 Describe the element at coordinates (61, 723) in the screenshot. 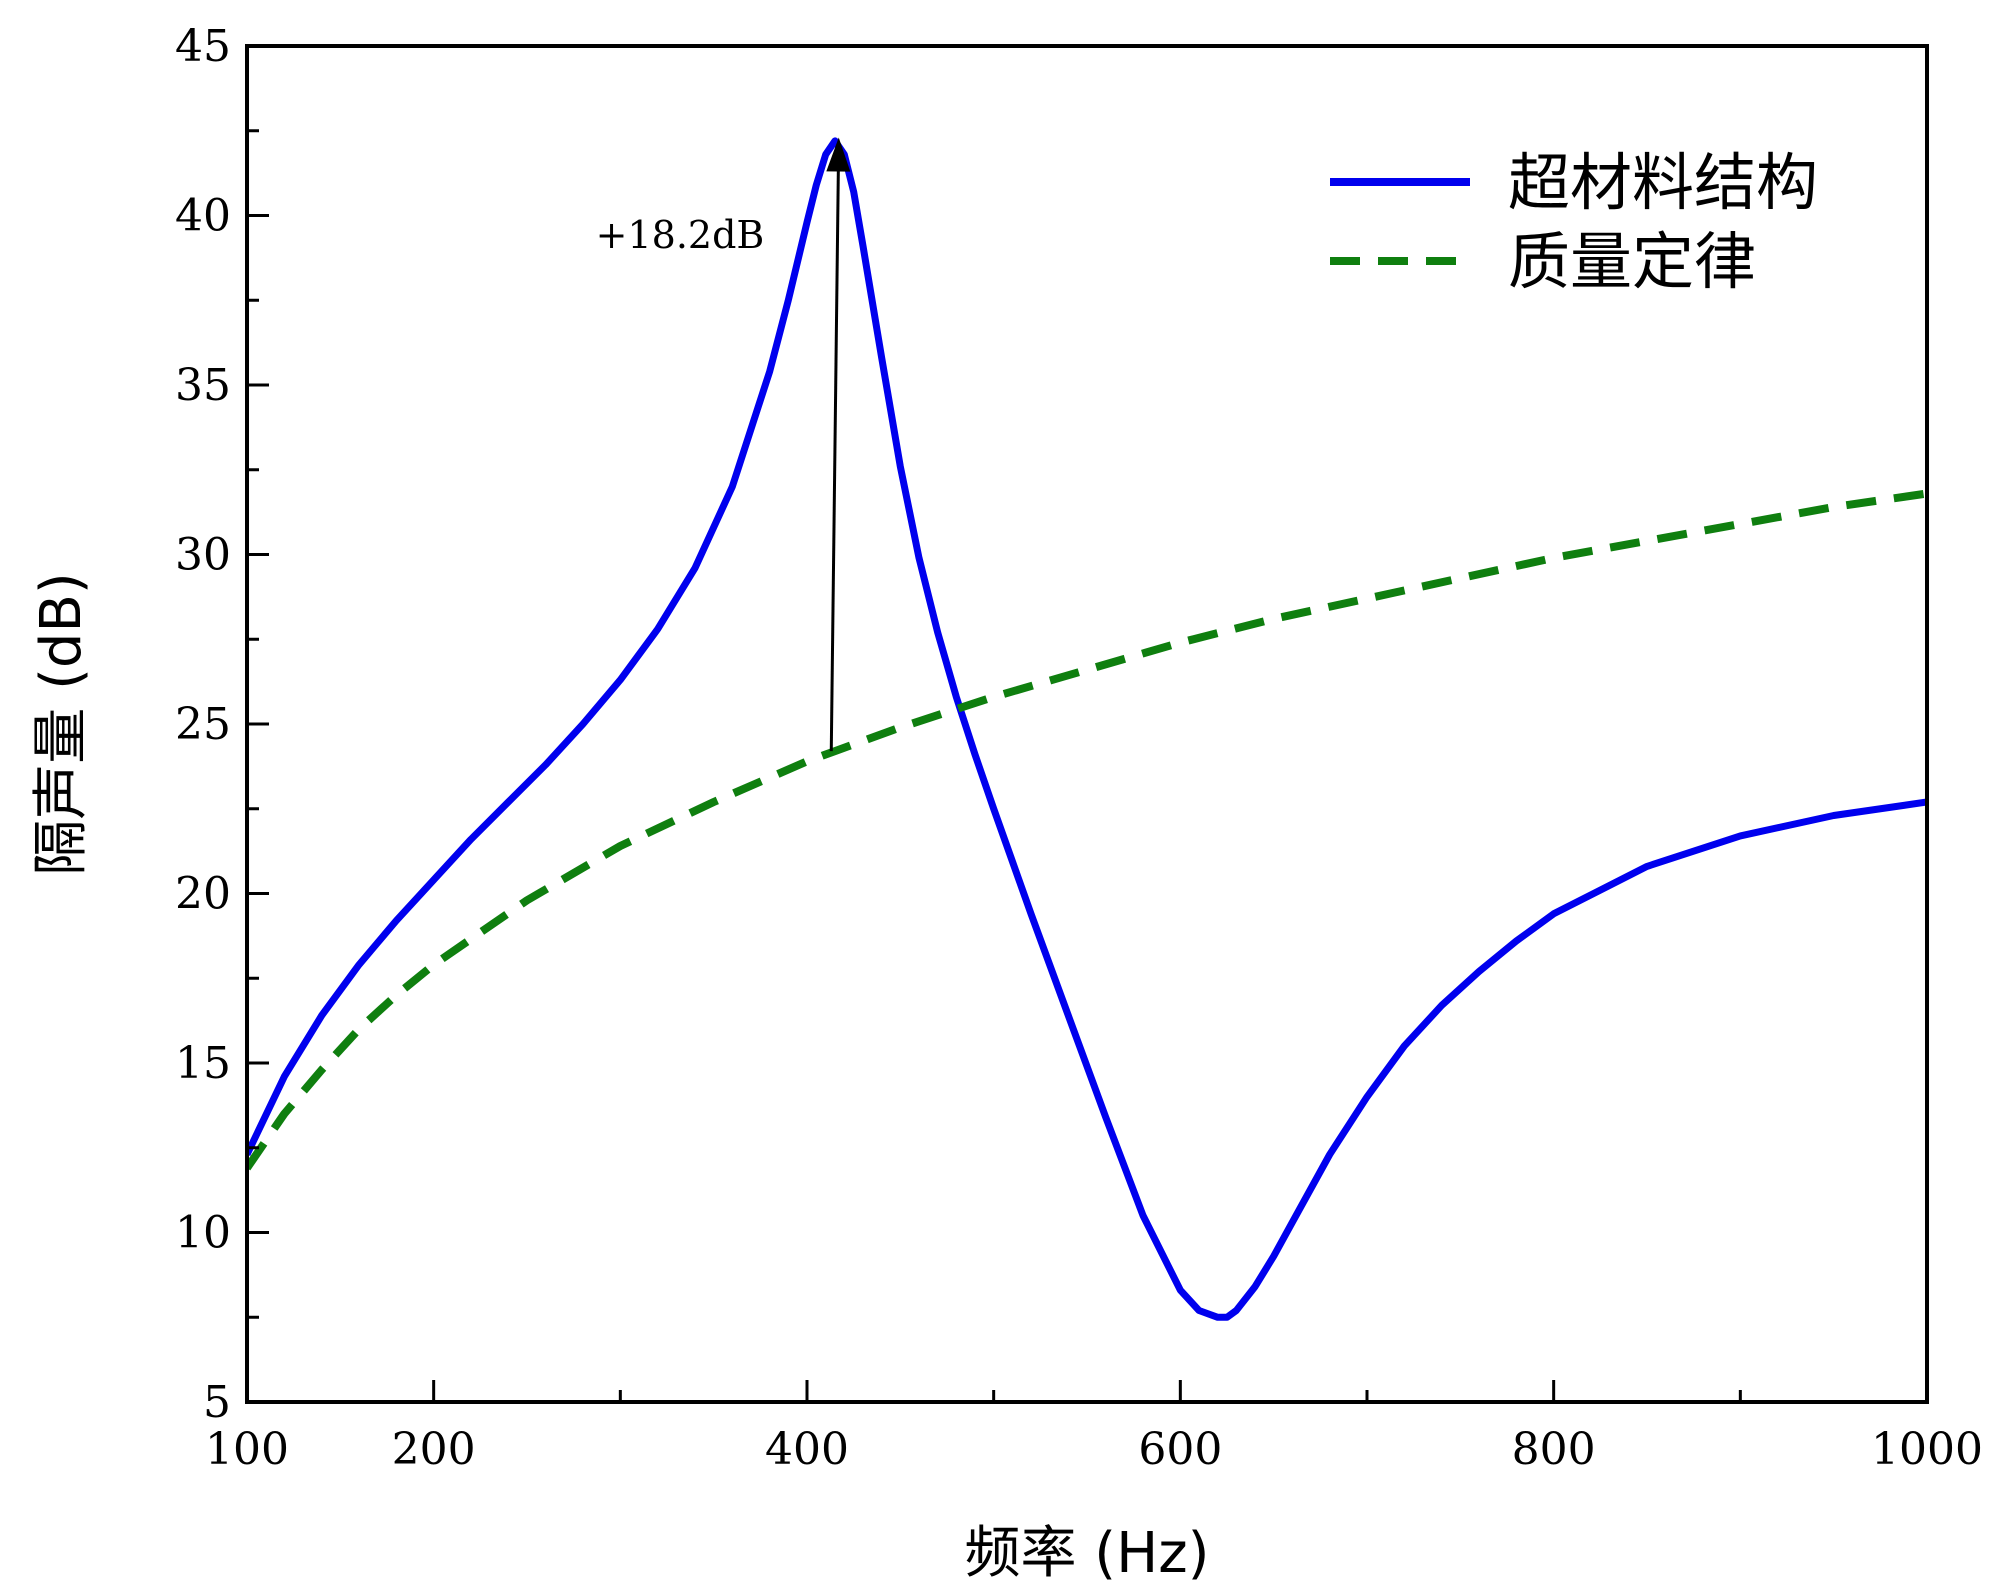

I see `y-axis-label: 隔声量 (dB)` at that location.